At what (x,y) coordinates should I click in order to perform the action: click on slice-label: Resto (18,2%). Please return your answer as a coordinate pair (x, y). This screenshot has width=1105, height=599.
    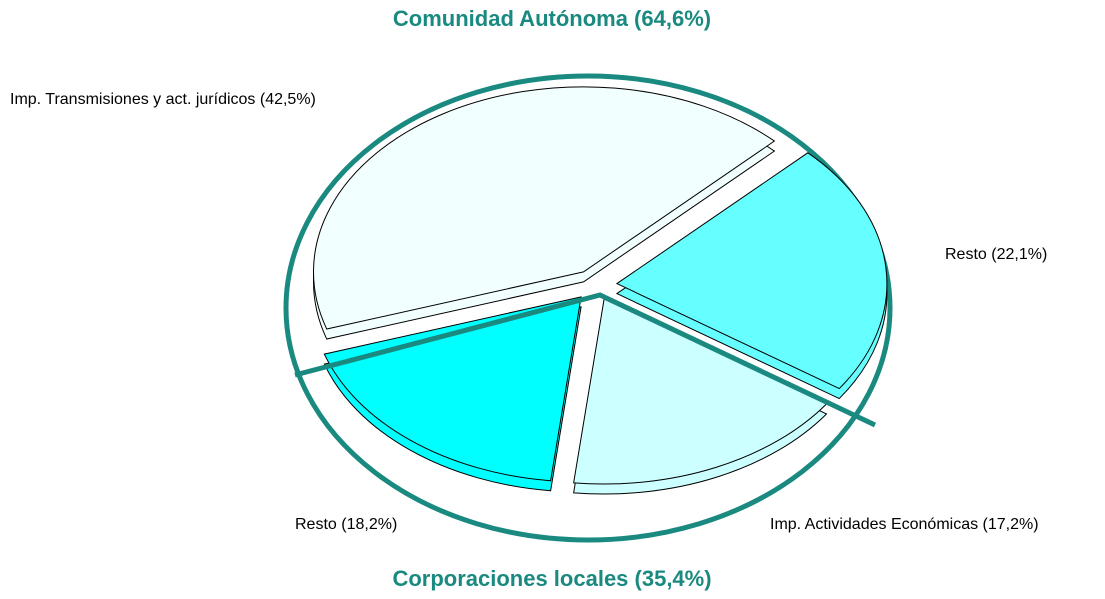
    Looking at the image, I should click on (346, 524).